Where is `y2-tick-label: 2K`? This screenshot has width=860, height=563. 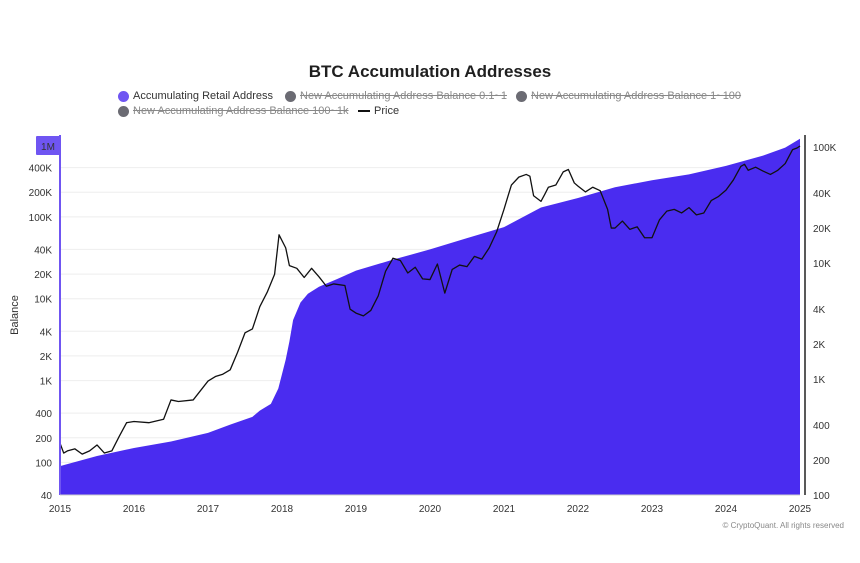 y2-tick-label: 2K is located at coordinates (819, 345).